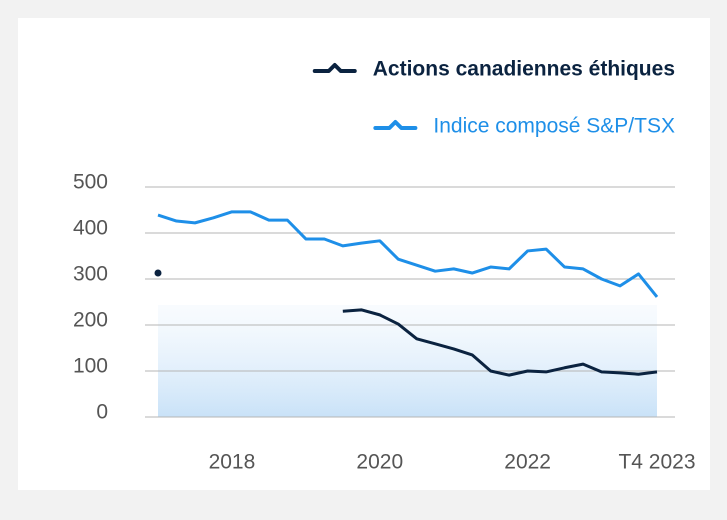  Describe the element at coordinates (527, 462) in the screenshot. I see `x-tick-label: 2022` at that location.